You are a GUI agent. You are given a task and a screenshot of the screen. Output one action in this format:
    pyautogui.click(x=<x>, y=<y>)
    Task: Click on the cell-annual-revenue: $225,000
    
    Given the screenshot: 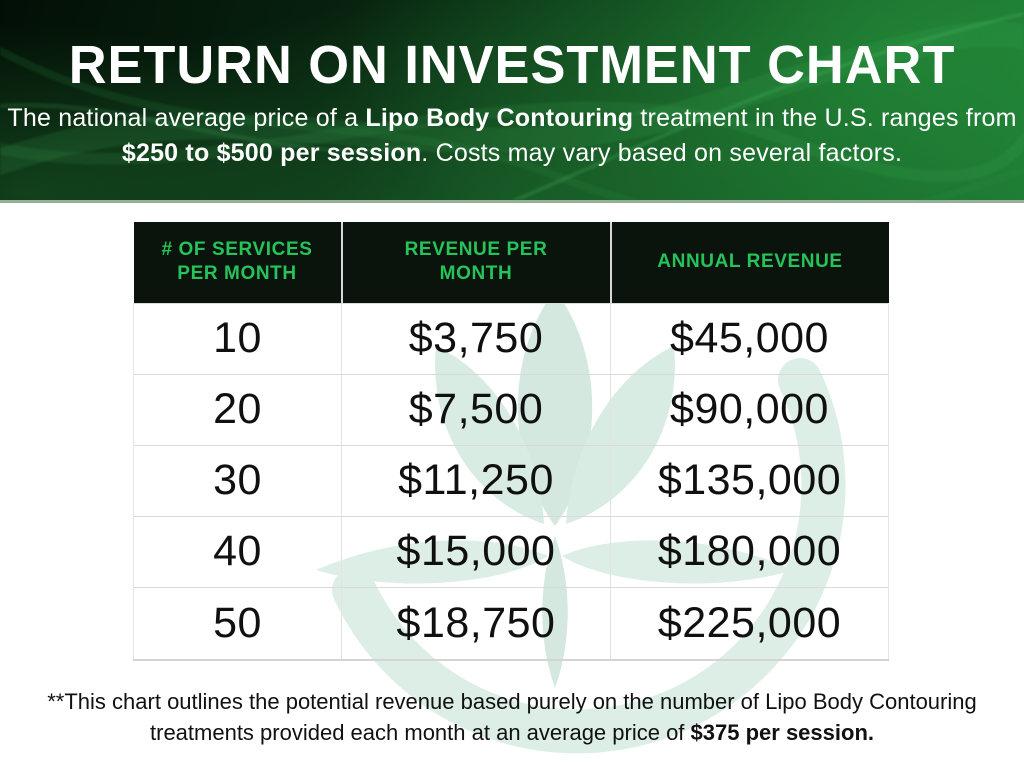 What is the action you would take?
    pyautogui.click(x=749, y=623)
    